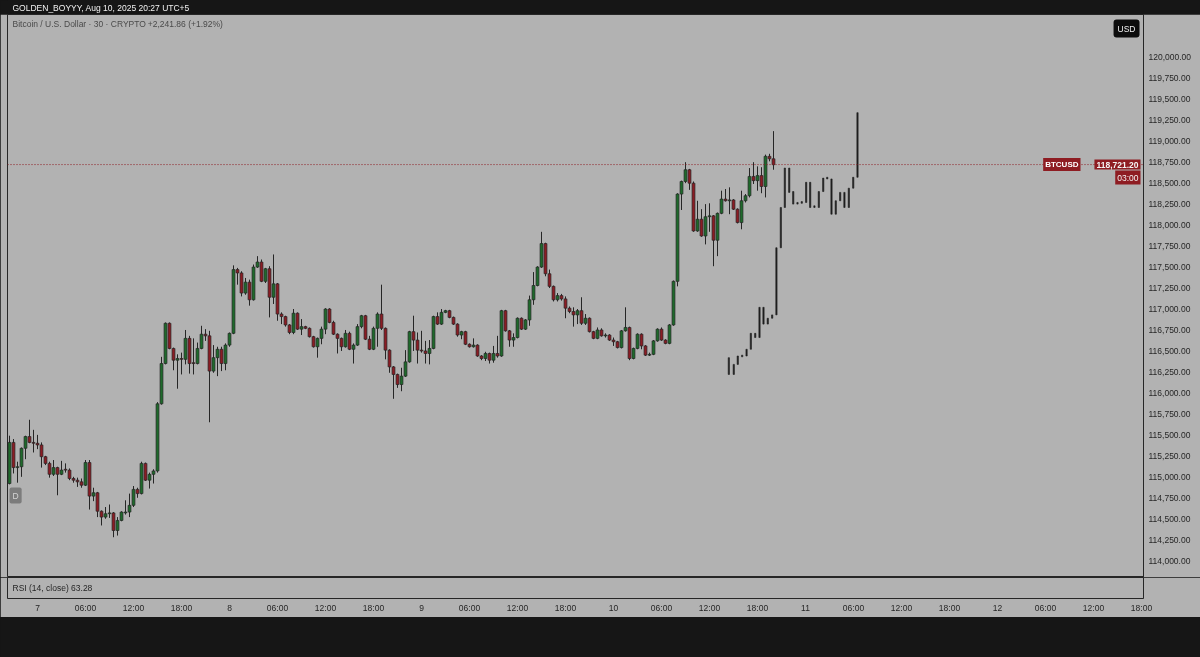  What do you see at coordinates (1169, 267) in the screenshot?
I see `y-tick-label: 117,500.00` at bounding box center [1169, 267].